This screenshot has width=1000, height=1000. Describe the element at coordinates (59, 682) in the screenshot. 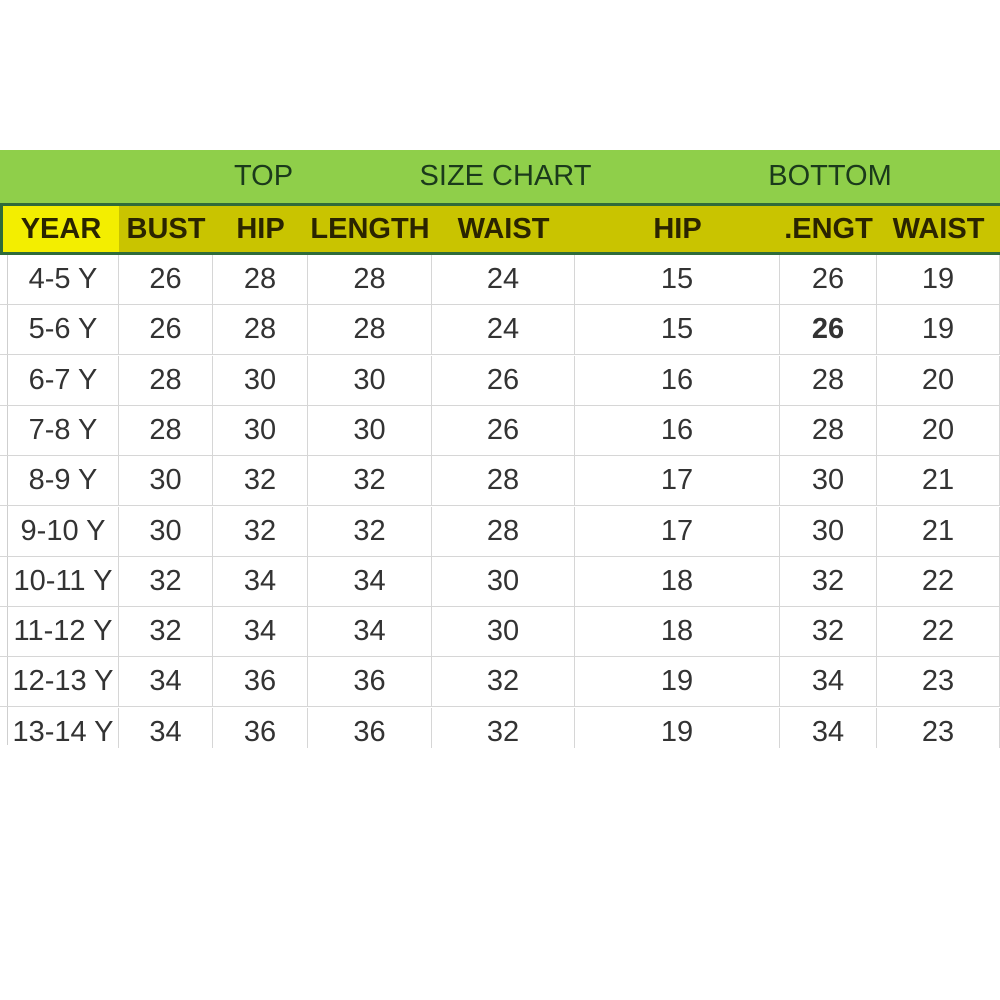

I see `year-cell: 12-13 Y` at that location.